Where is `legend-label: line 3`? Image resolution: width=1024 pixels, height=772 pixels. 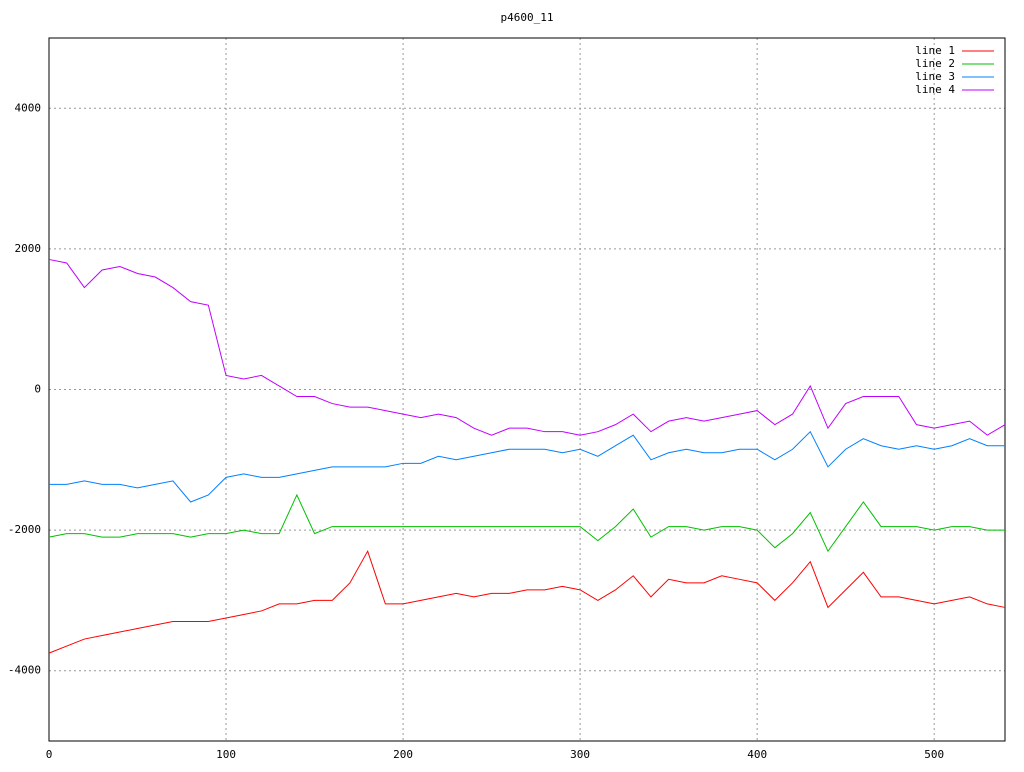
legend-label: line 3 is located at coordinates (935, 76).